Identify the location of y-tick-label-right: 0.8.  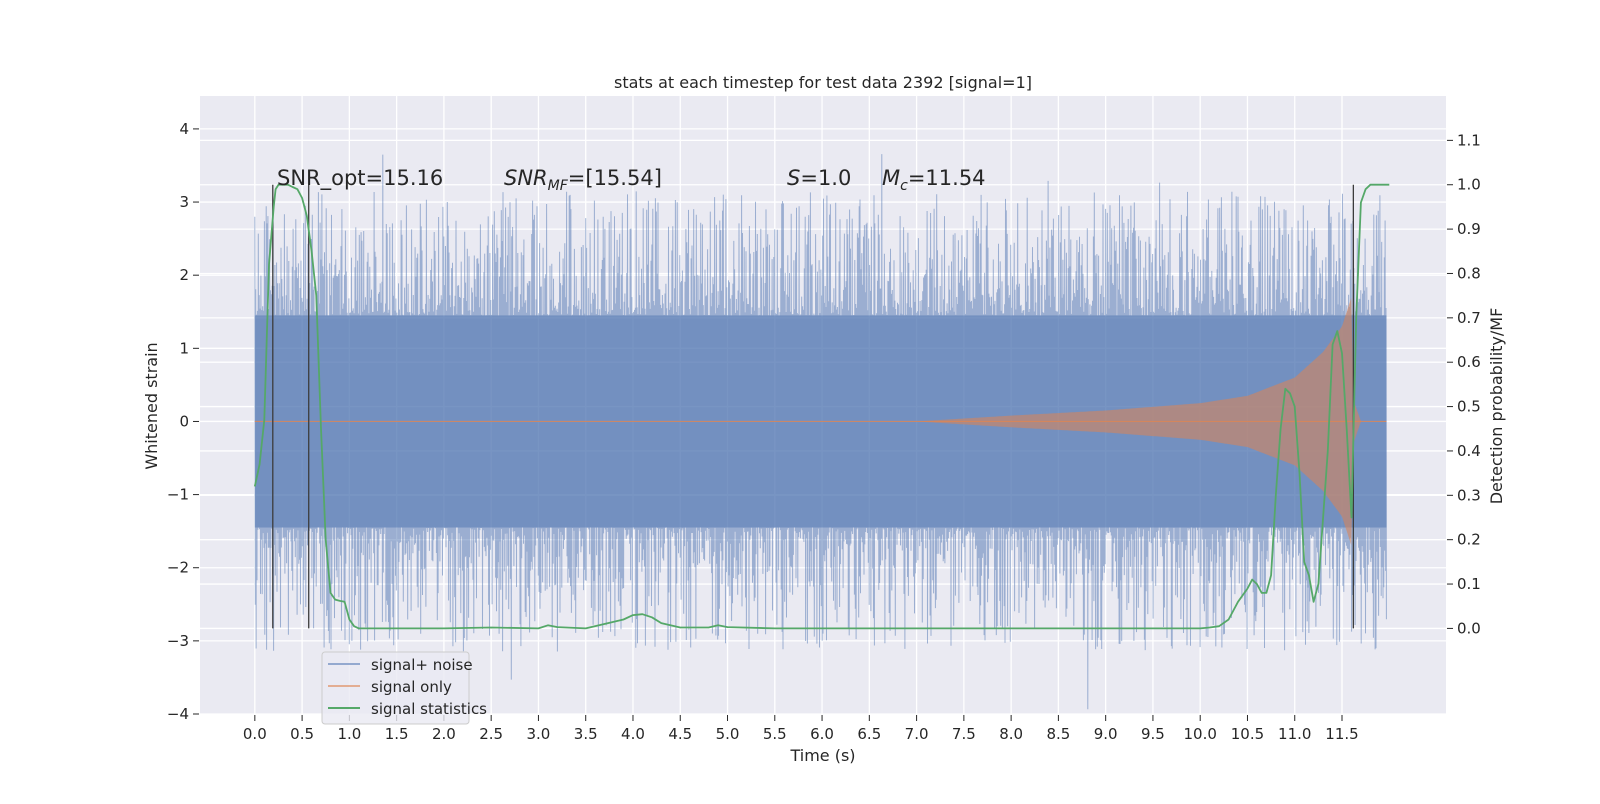
(1469, 273).